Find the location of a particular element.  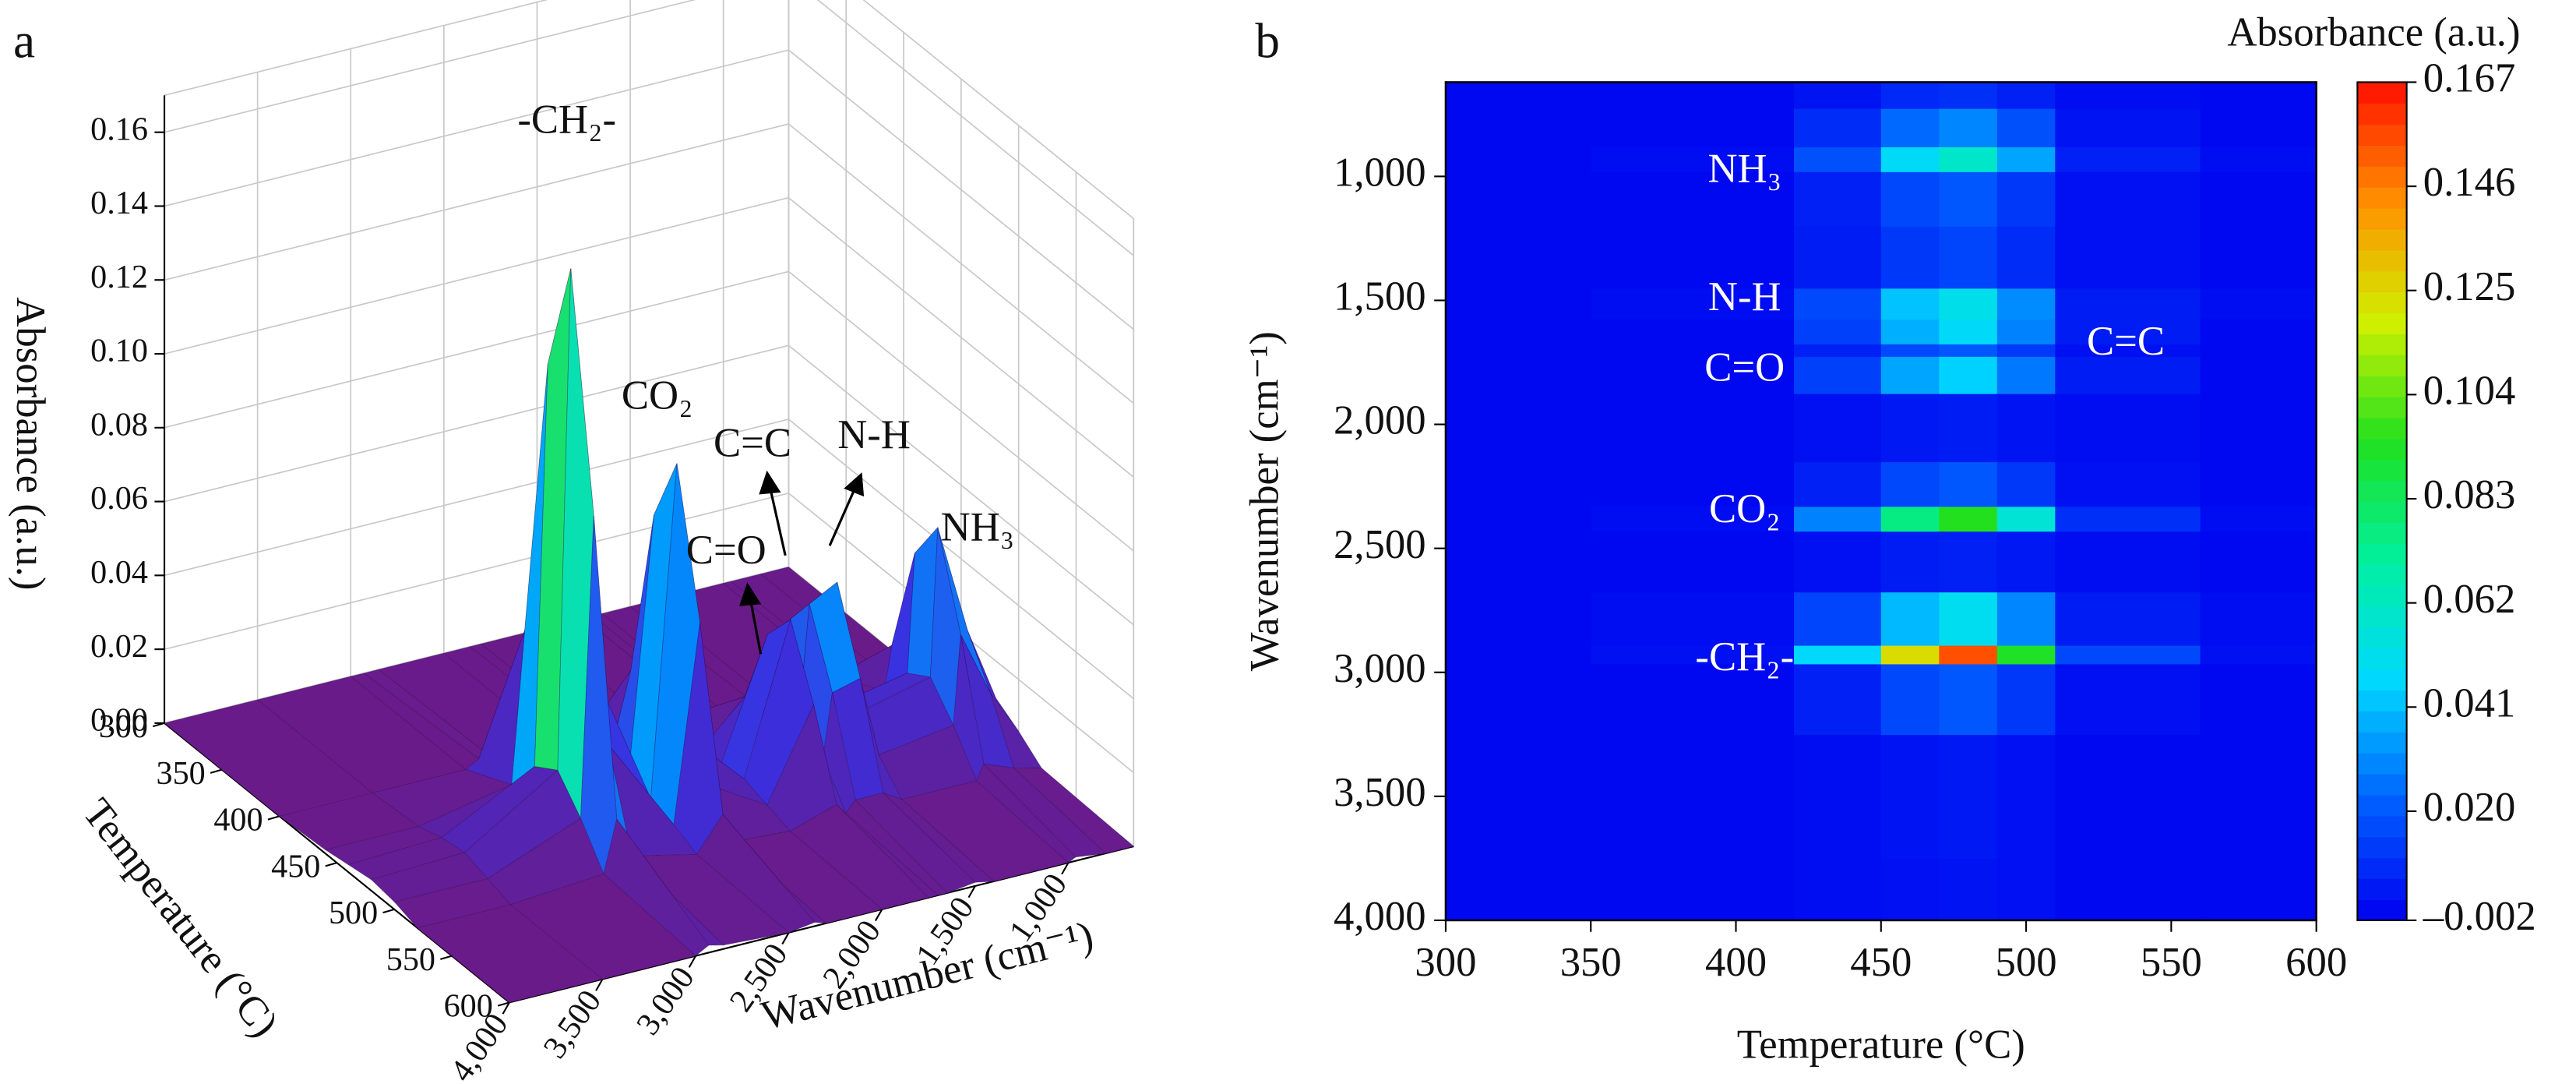

colorbar-tick-label: 0.083 is located at coordinates (2469, 494).